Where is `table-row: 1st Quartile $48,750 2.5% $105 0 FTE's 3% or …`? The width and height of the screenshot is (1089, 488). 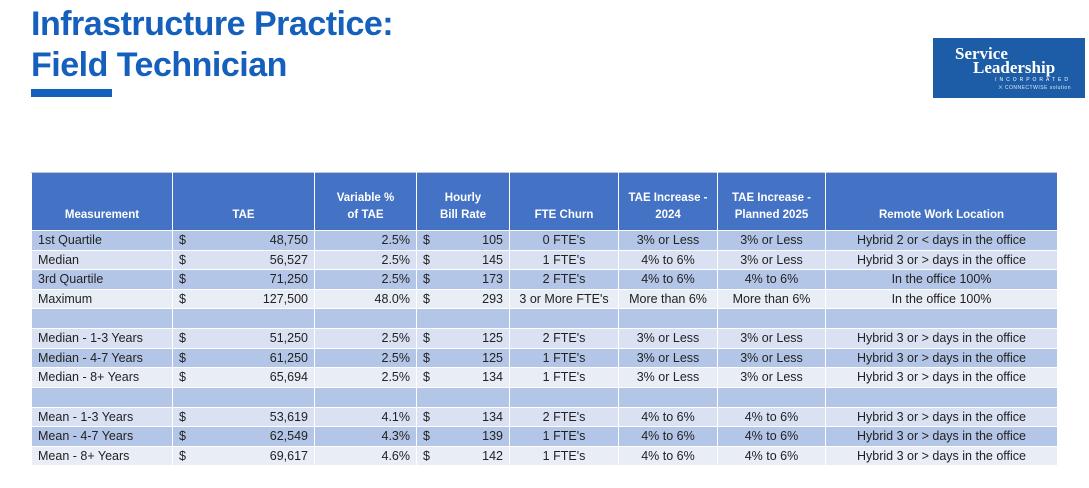 table-row: 1st Quartile $48,750 2.5% $105 0 FTE's 3% or … is located at coordinates (544, 240).